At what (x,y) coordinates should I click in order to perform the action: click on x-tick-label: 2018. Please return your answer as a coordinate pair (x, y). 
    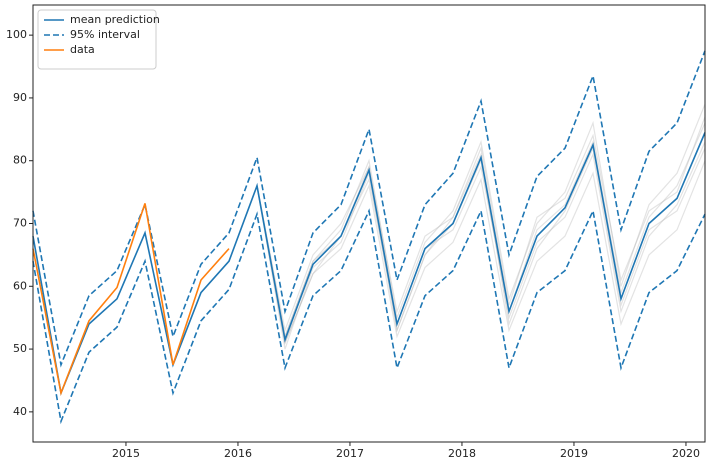
    Looking at the image, I should click on (462, 453).